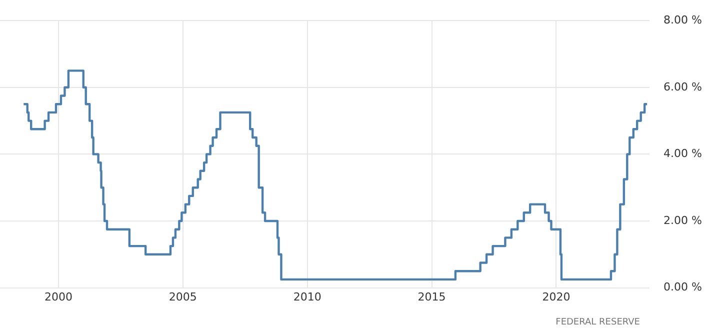 This screenshot has height=335, width=720. Describe the element at coordinates (683, 87) in the screenshot. I see `y-tick-label: 6.00 %` at that location.